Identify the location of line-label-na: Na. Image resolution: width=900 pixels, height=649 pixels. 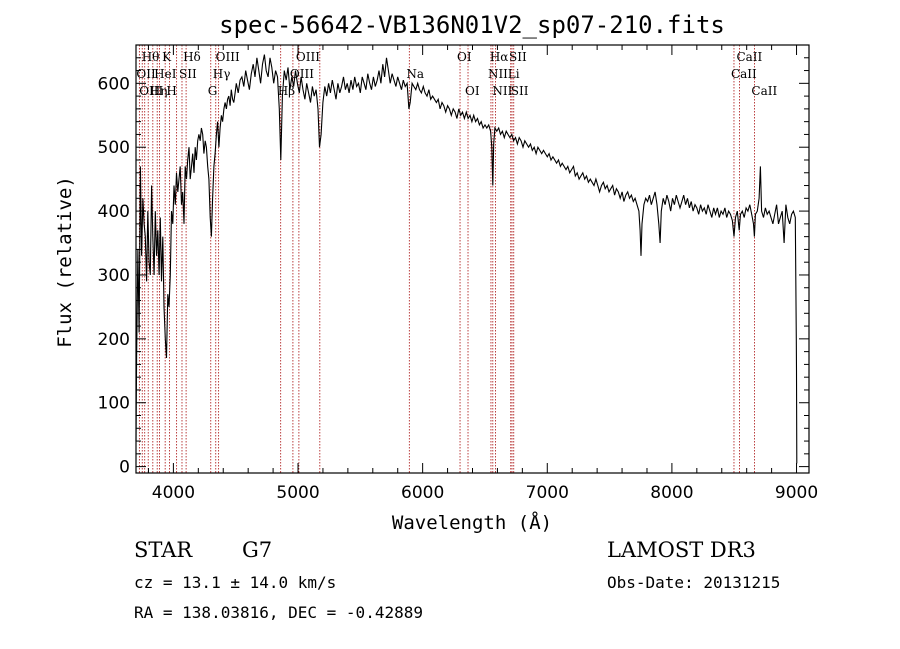
(415, 74).